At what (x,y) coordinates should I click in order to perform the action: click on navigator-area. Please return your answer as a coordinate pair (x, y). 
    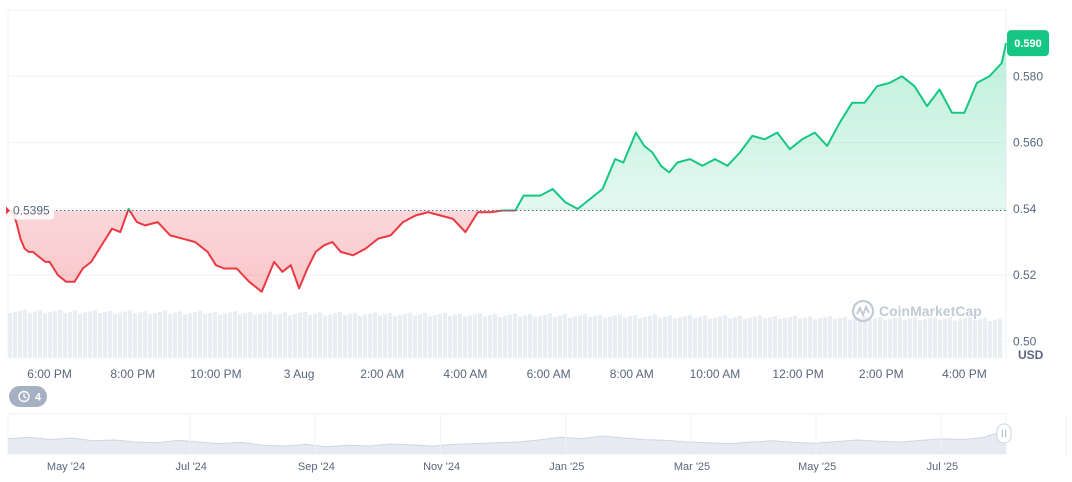
    Looking at the image, I should click on (507, 442).